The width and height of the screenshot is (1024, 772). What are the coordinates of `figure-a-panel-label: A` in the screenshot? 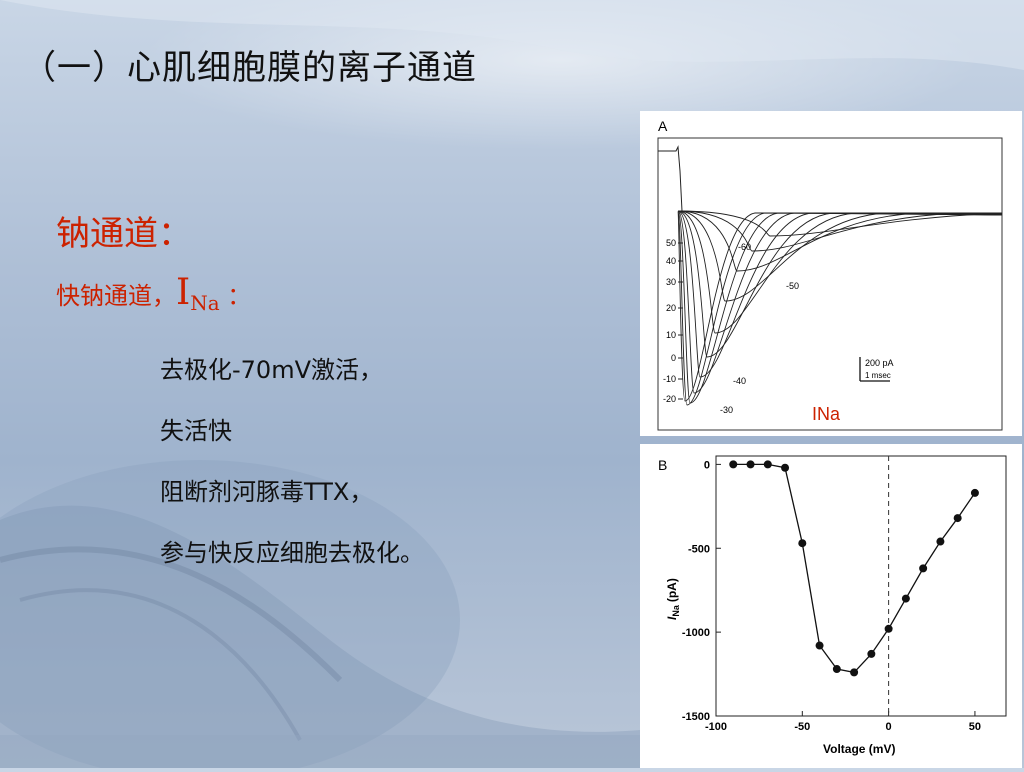 It's located at (663, 126).